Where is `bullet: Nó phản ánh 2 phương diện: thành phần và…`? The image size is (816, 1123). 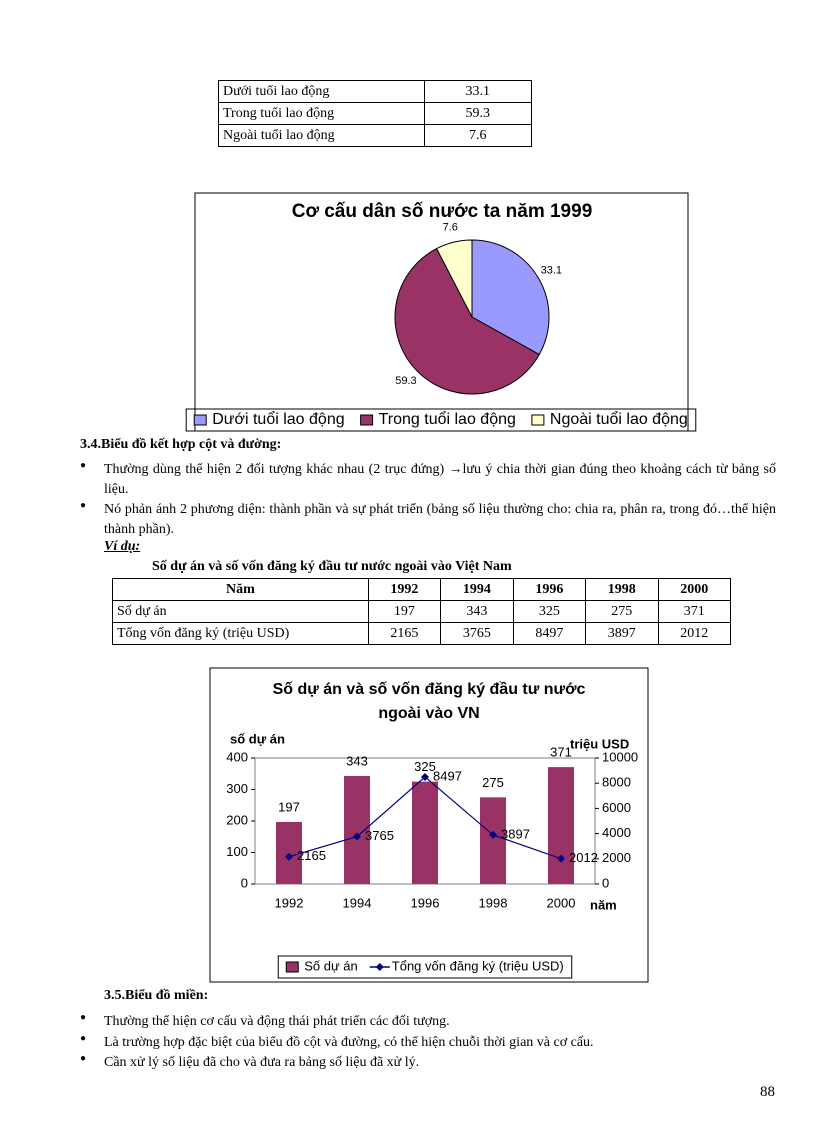 bullet: Nó phản ánh 2 phương diện: thành phần và… is located at coordinates (428, 520).